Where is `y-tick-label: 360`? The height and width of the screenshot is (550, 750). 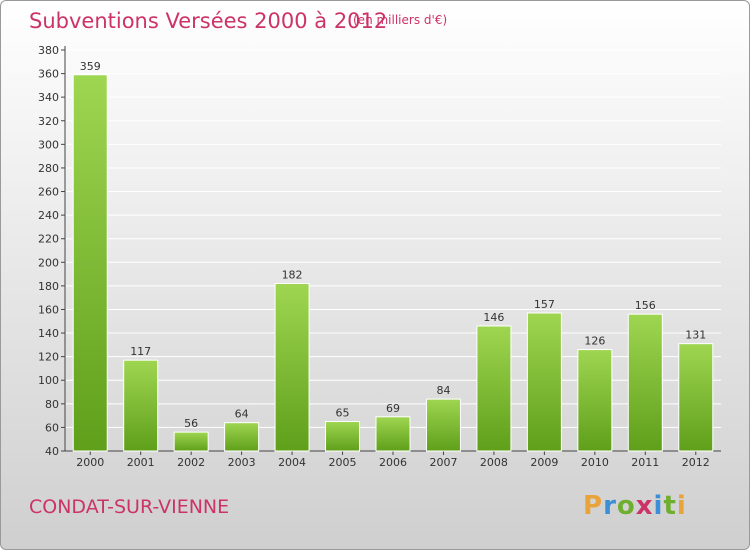 y-tick-label: 360 is located at coordinates (48, 74).